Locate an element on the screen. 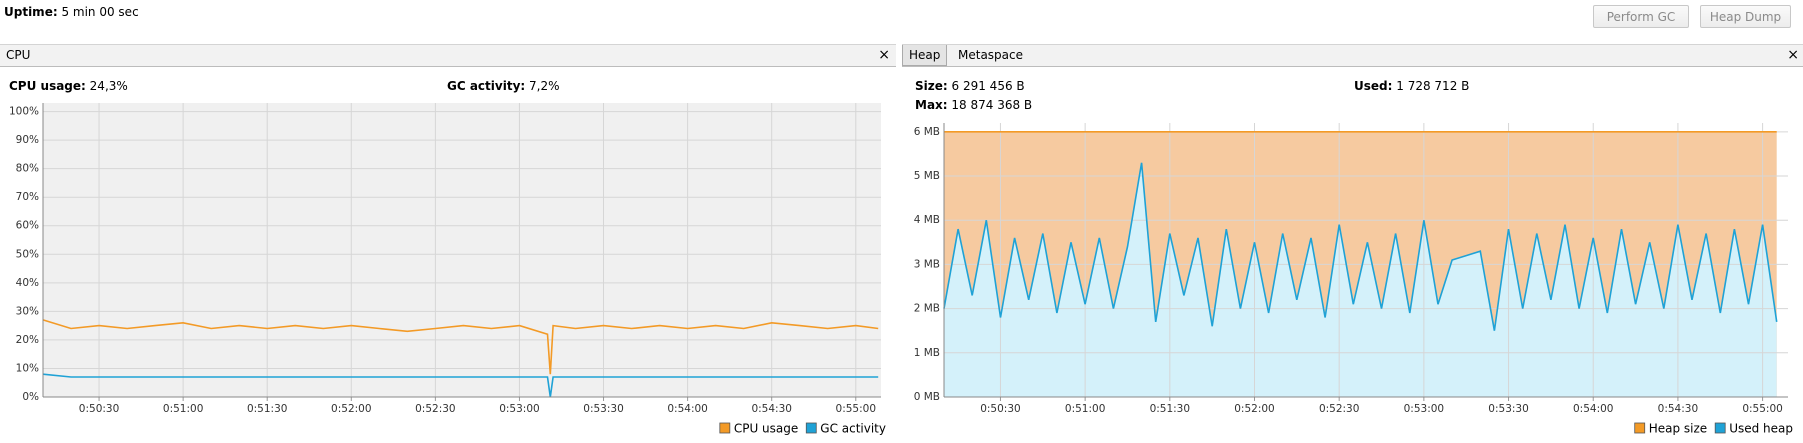  uptime-label: Uptime: is located at coordinates (31, 12).